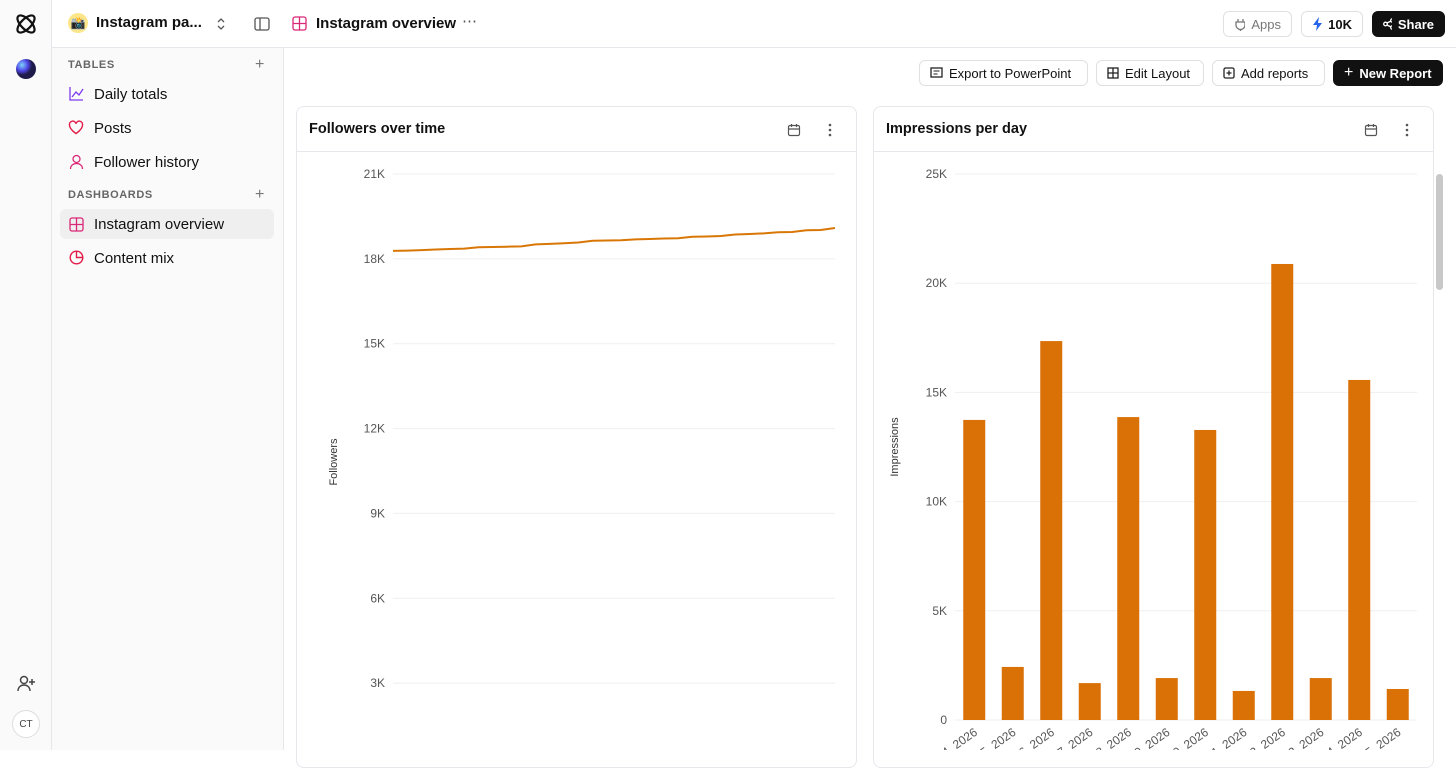 This screenshot has height=768, width=1456. I want to click on toolbar-label: Add reports, so click(1275, 73).